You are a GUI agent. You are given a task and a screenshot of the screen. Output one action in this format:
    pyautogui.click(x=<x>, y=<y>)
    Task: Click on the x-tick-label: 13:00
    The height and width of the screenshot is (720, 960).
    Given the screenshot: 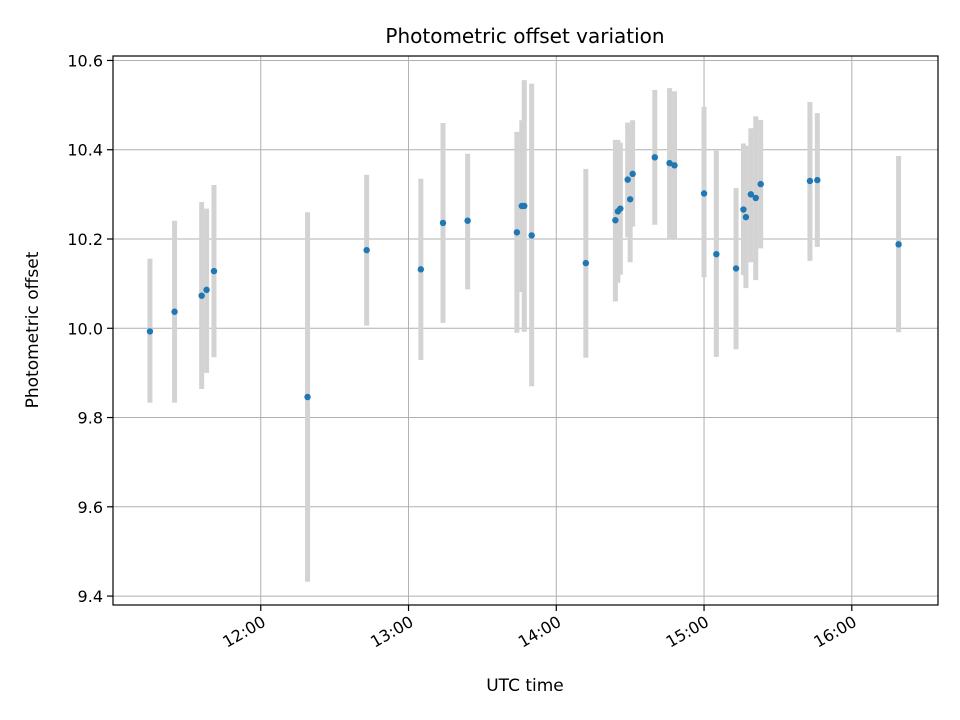 What is the action you would take?
    pyautogui.click(x=391, y=632)
    